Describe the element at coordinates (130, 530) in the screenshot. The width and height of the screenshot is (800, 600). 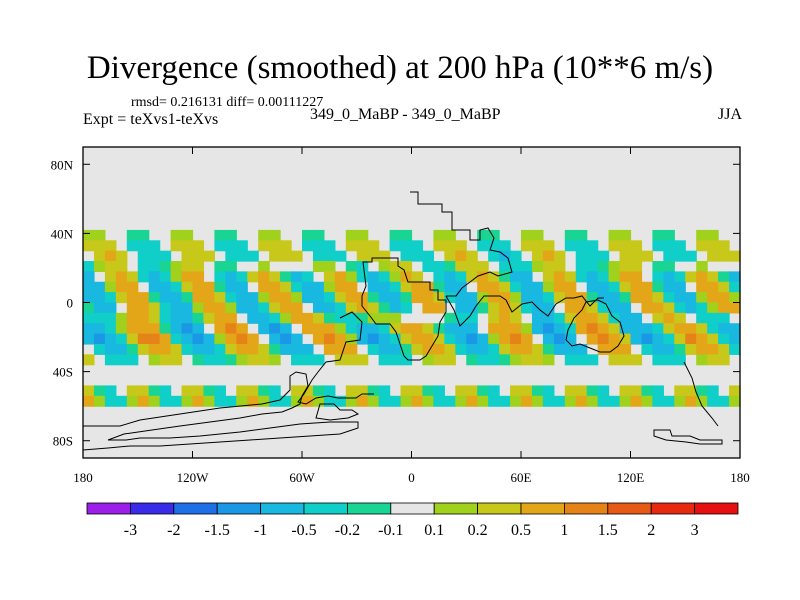
I see `colorbar-label: -3` at that location.